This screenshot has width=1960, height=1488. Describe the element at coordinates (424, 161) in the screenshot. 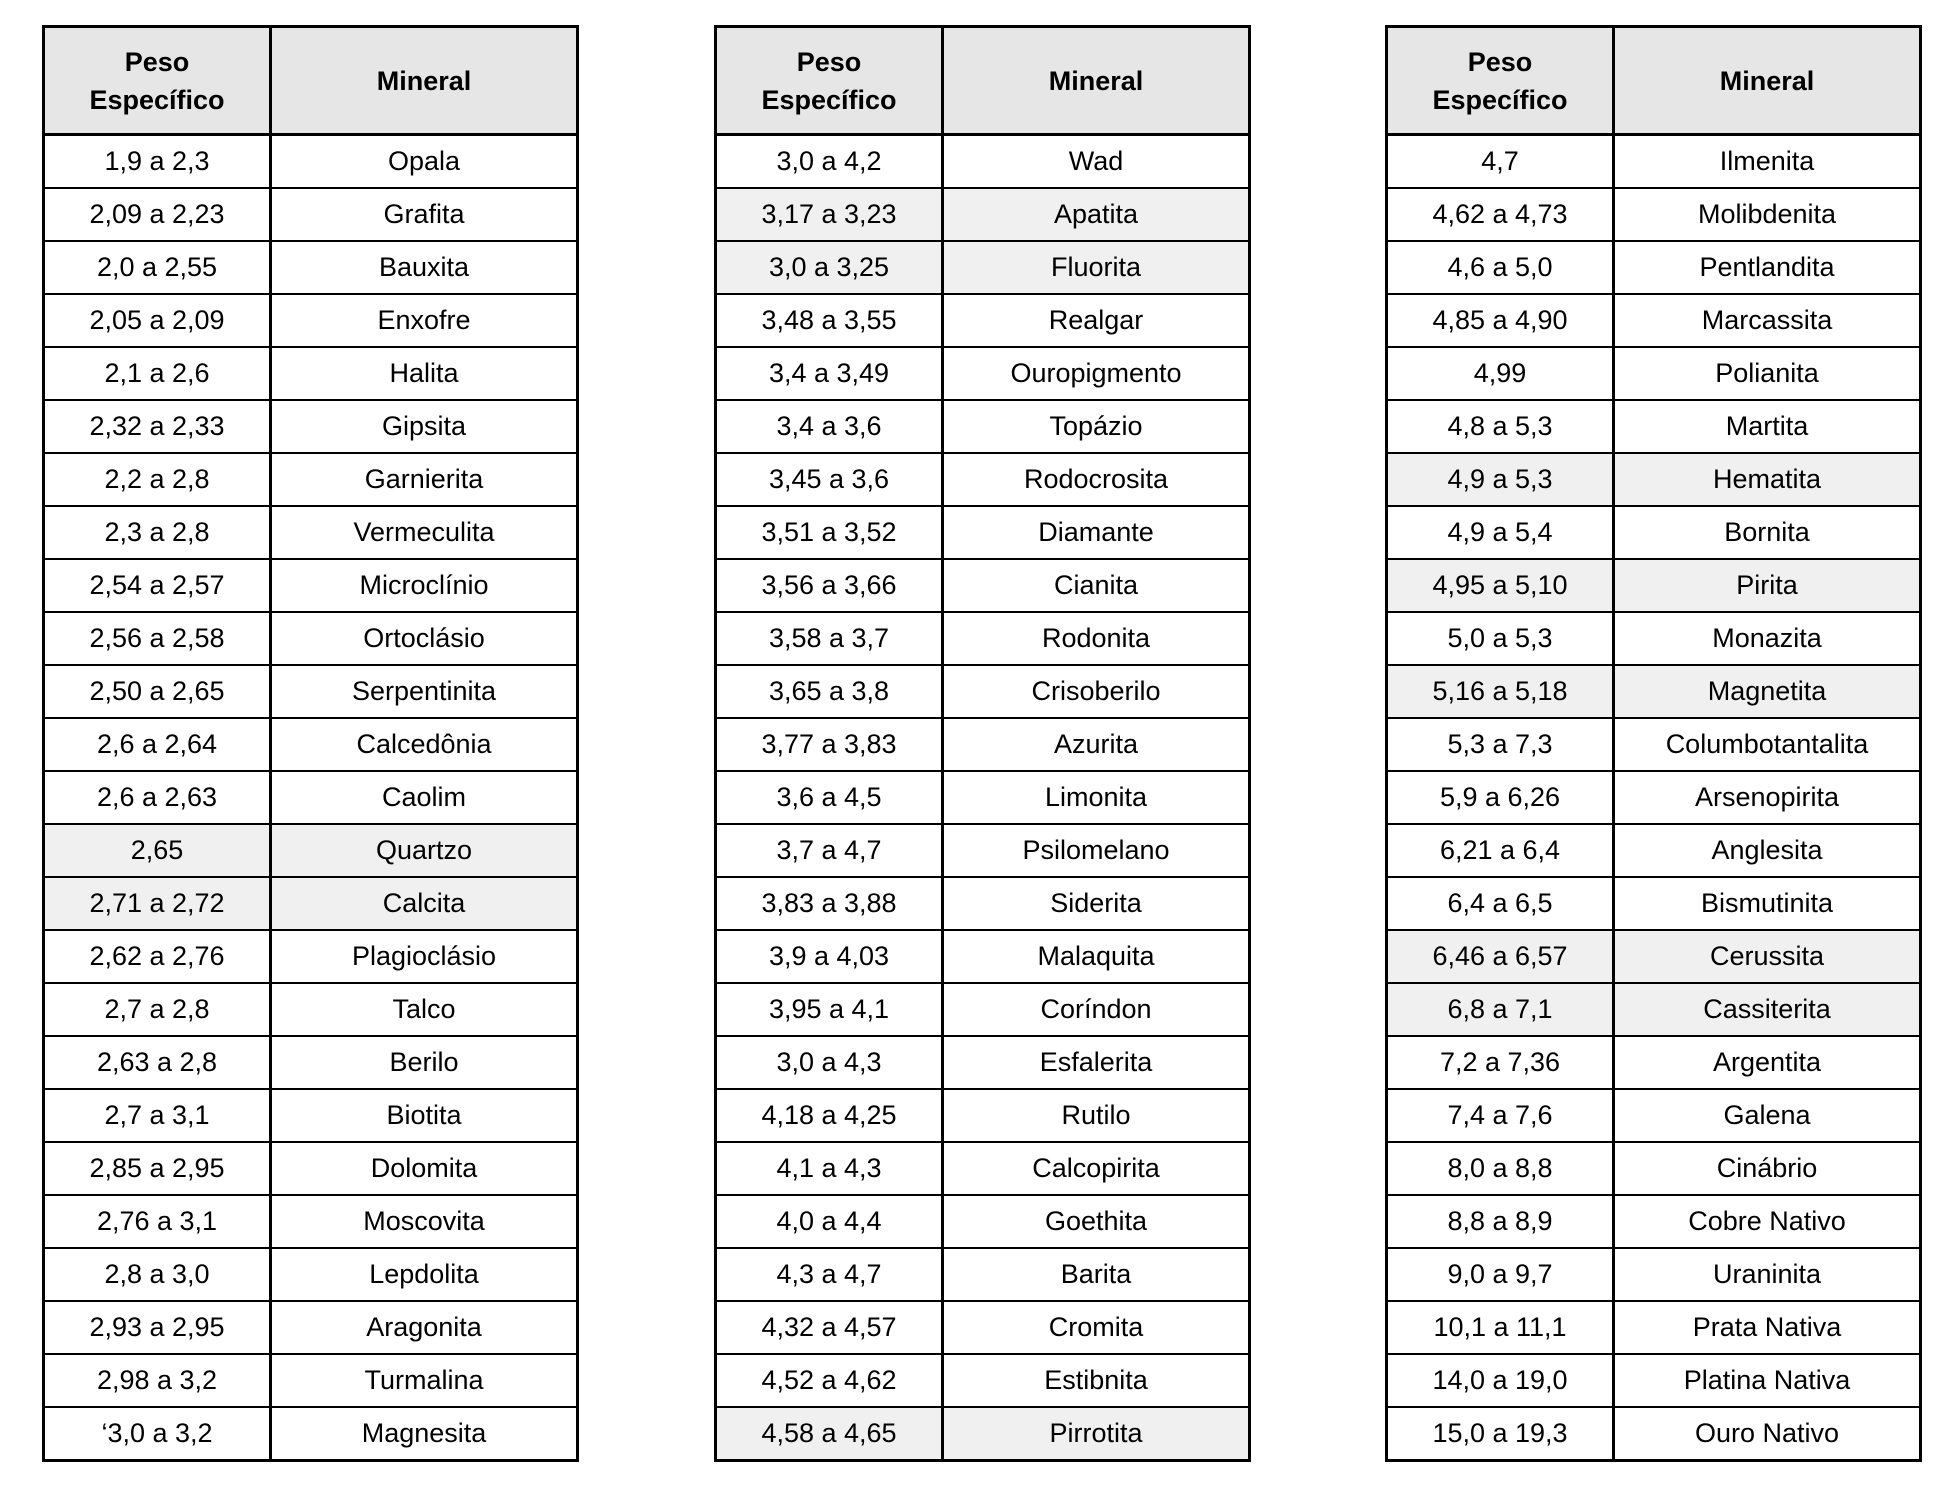

I see `mineral-cell: Opala` at that location.